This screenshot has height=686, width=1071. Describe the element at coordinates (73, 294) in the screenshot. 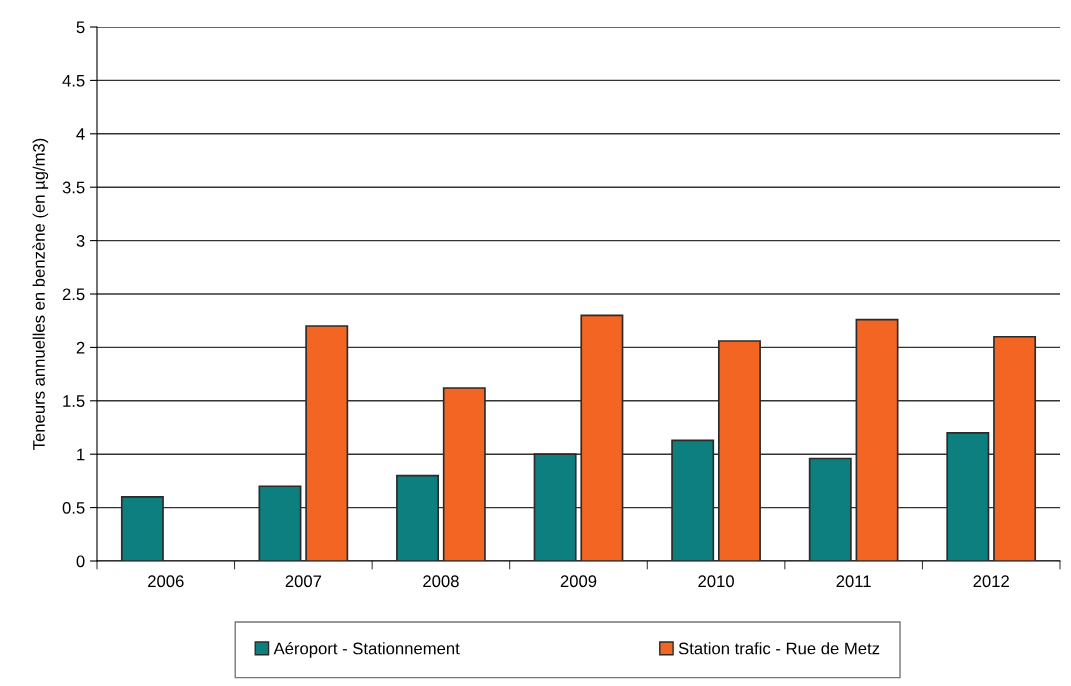

I see `y-tick-label: 2.5` at that location.